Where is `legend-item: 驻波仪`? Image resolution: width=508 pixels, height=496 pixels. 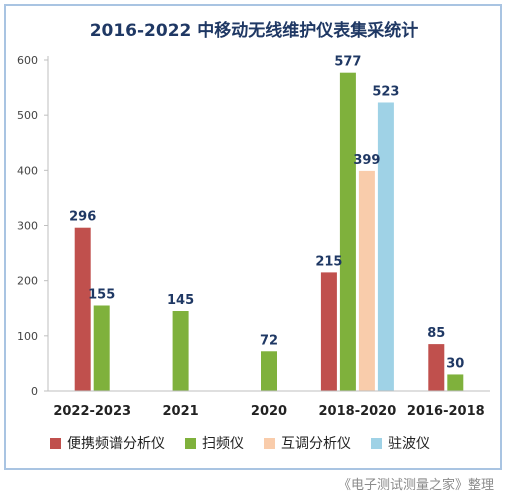
legend-item: 驻波仪 is located at coordinates (400, 443).